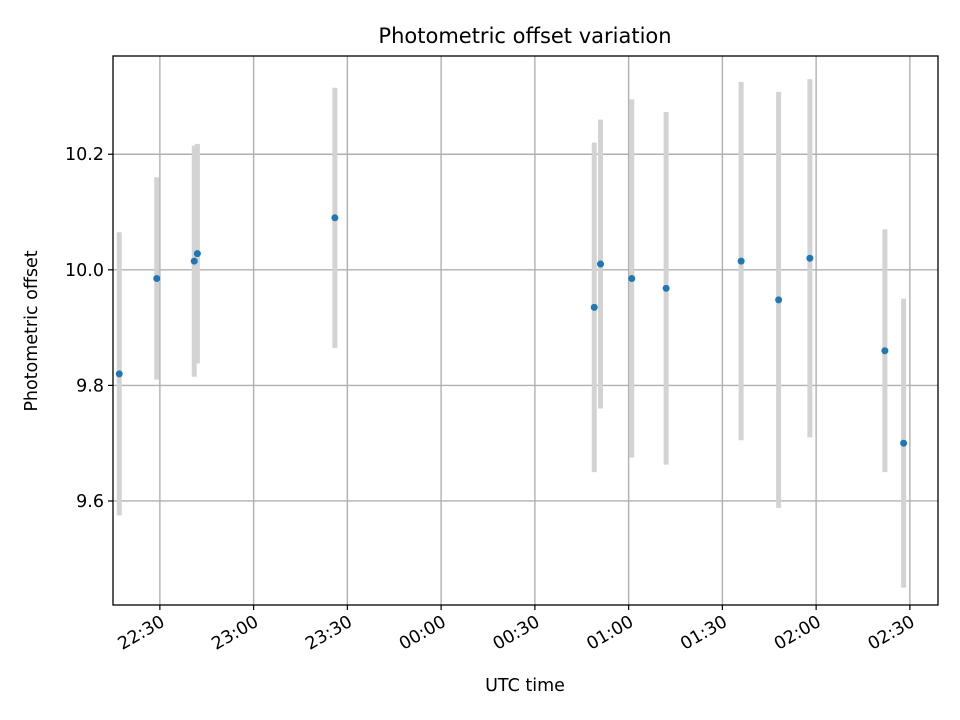 Image resolution: width=960 pixels, height=720 pixels. What do you see at coordinates (525, 686) in the screenshot?
I see `x-axis-label: UTC time` at bounding box center [525, 686].